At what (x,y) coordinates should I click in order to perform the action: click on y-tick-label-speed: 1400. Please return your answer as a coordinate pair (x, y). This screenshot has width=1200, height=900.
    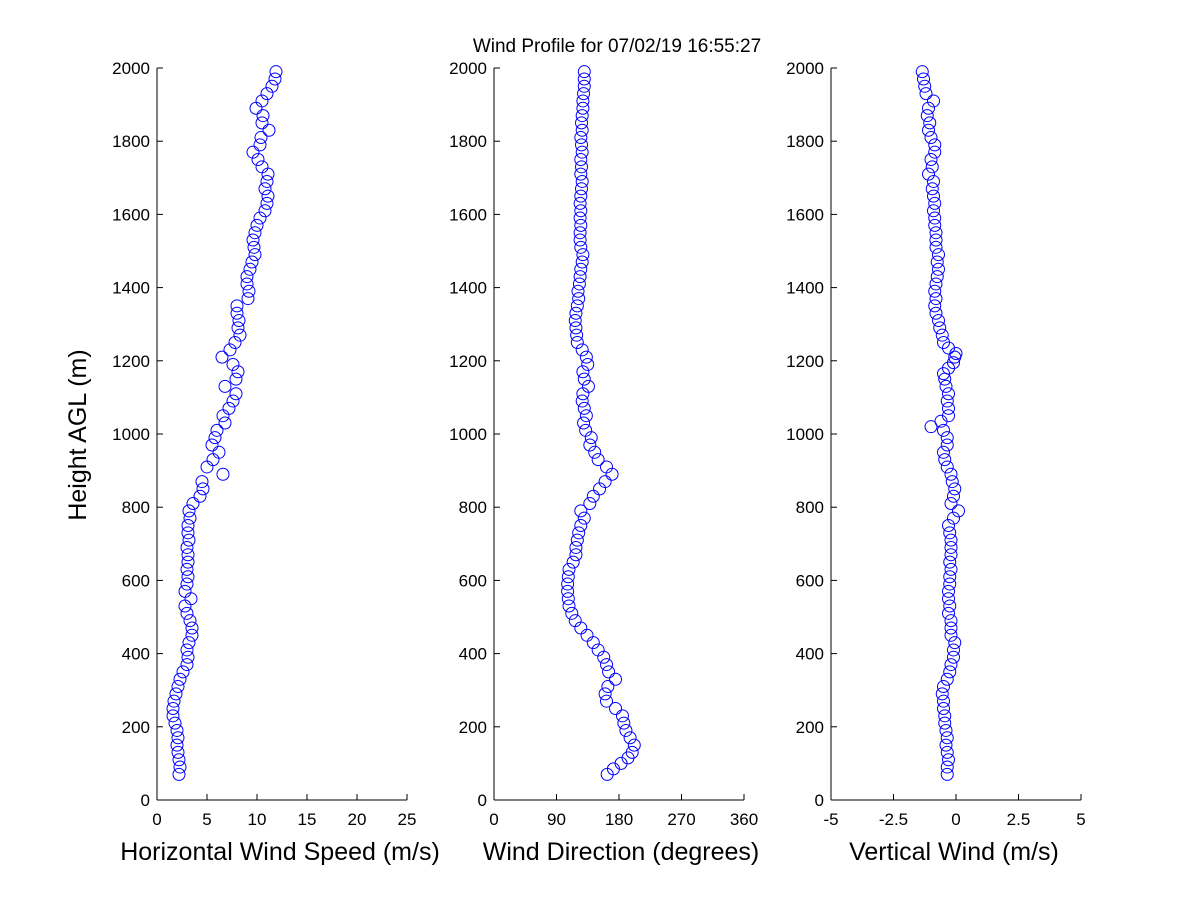
    Looking at the image, I should click on (131, 288).